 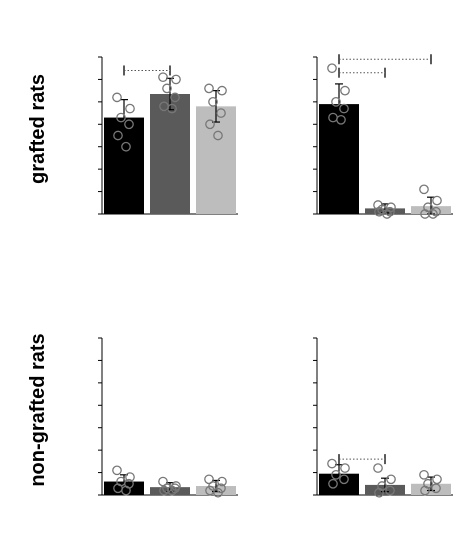 What do you see at coordinates (38, 409) in the screenshot?
I see `row-label-non-grafted: non-grafted rats` at bounding box center [38, 409].